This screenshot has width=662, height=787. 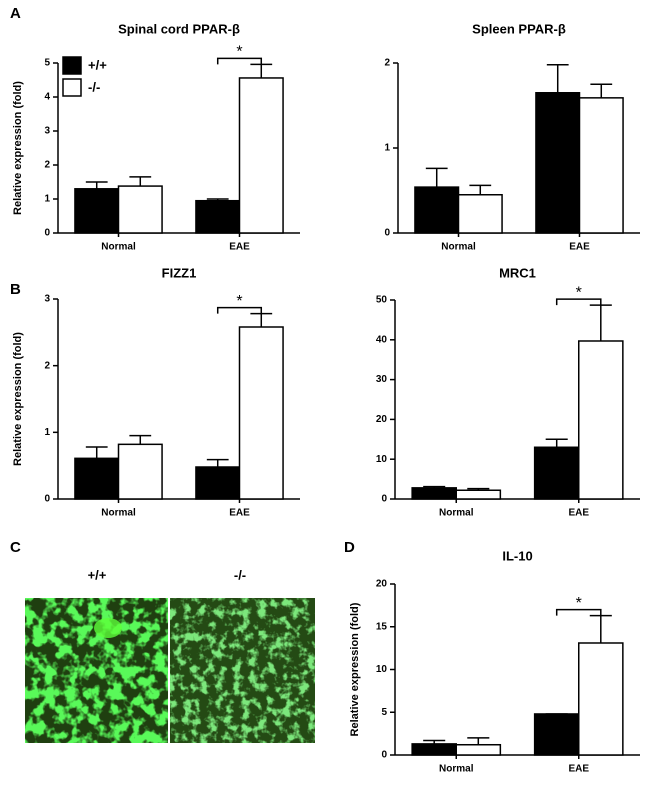 I want to click on micrograph-label: +/+, so click(x=97, y=574).